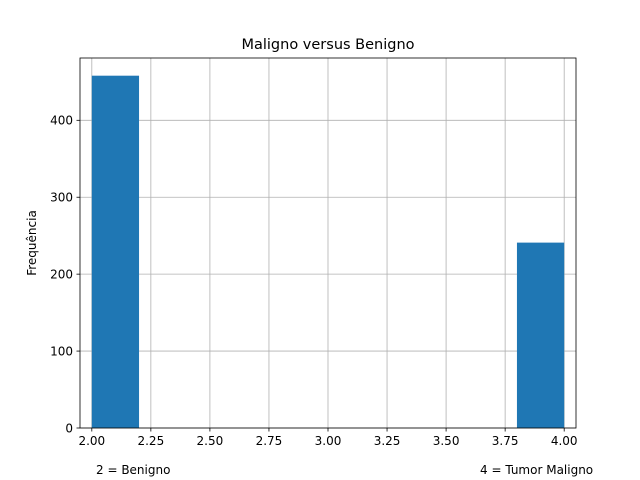 The image size is (640, 480). What do you see at coordinates (446, 441) in the screenshot?
I see `x-tick-label: 3.50` at bounding box center [446, 441].